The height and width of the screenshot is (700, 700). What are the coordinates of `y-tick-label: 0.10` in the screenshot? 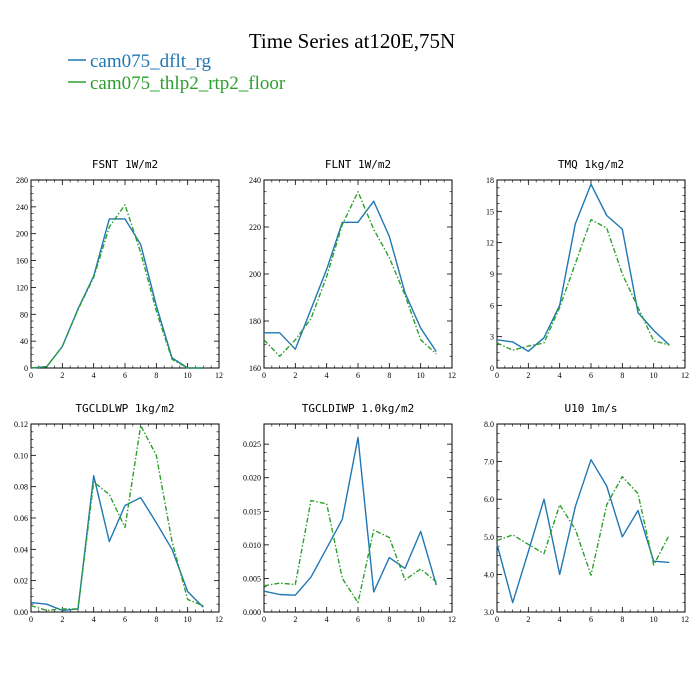 It's located at (21, 455).